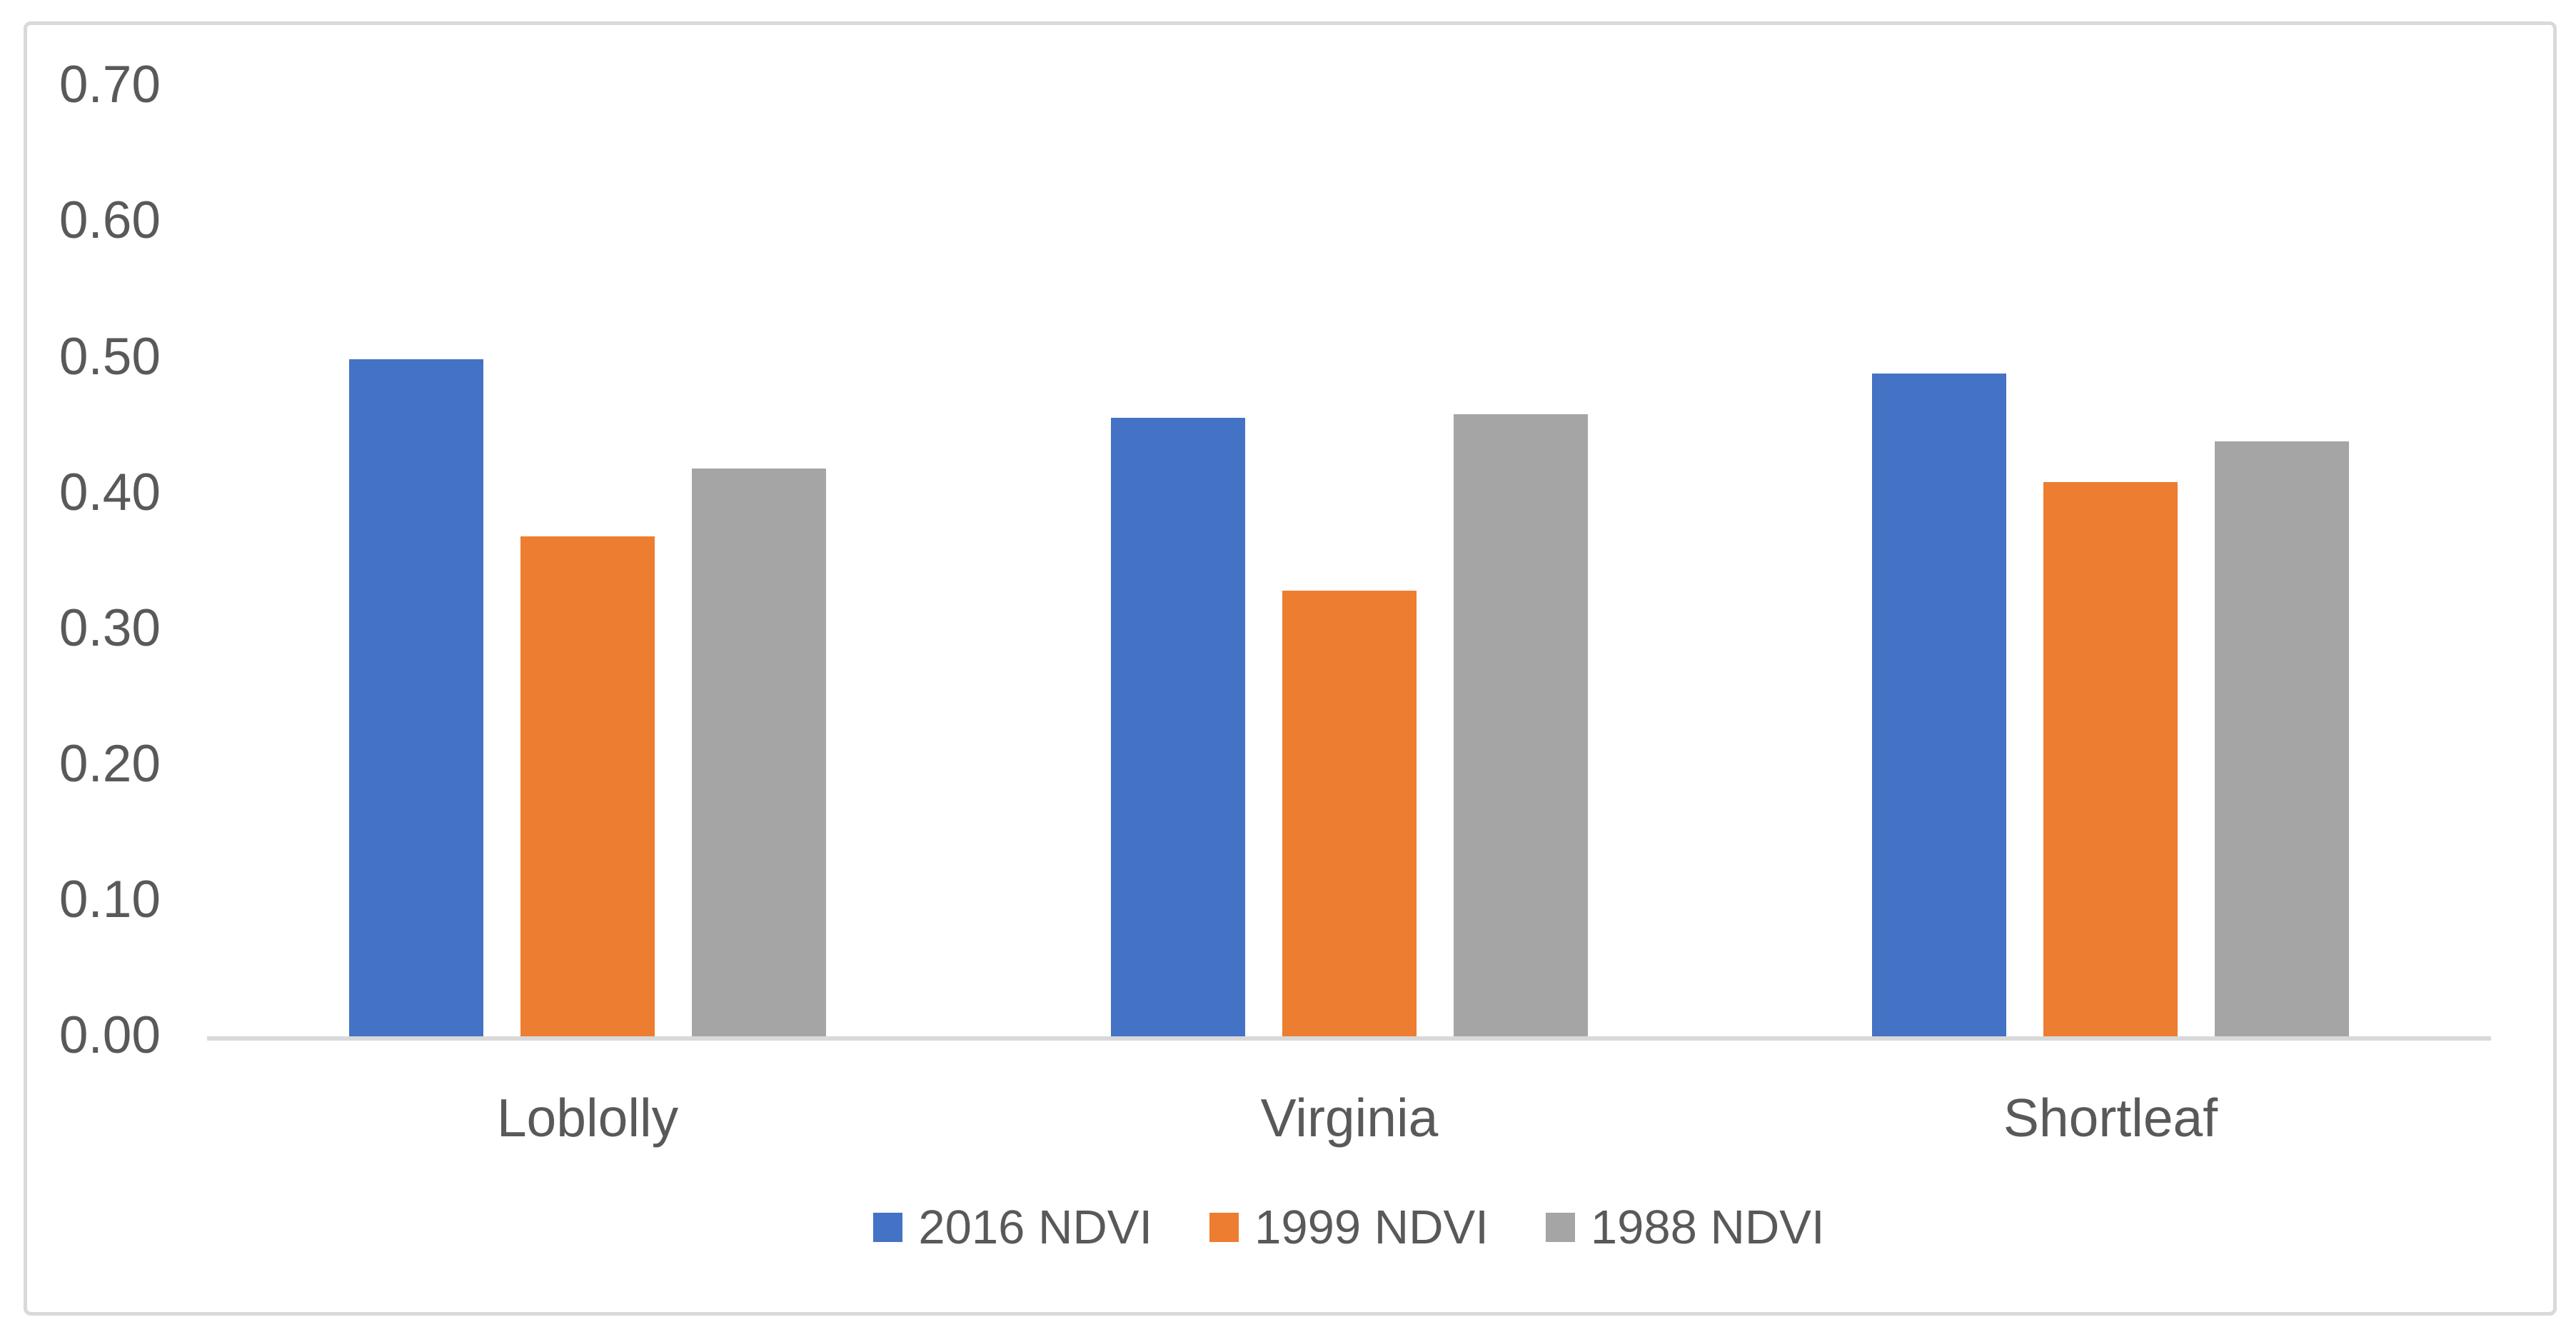  What do you see at coordinates (110, 492) in the screenshot?
I see `y-tick-label-0-40: 0.40` at bounding box center [110, 492].